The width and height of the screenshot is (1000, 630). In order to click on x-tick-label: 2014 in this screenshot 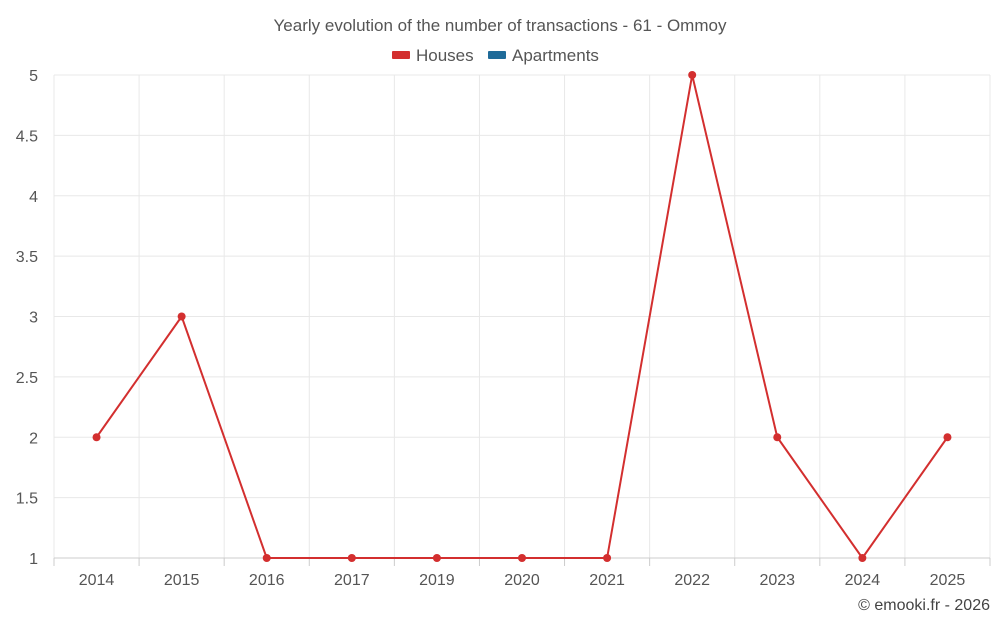, I will do `click(97, 580)`.